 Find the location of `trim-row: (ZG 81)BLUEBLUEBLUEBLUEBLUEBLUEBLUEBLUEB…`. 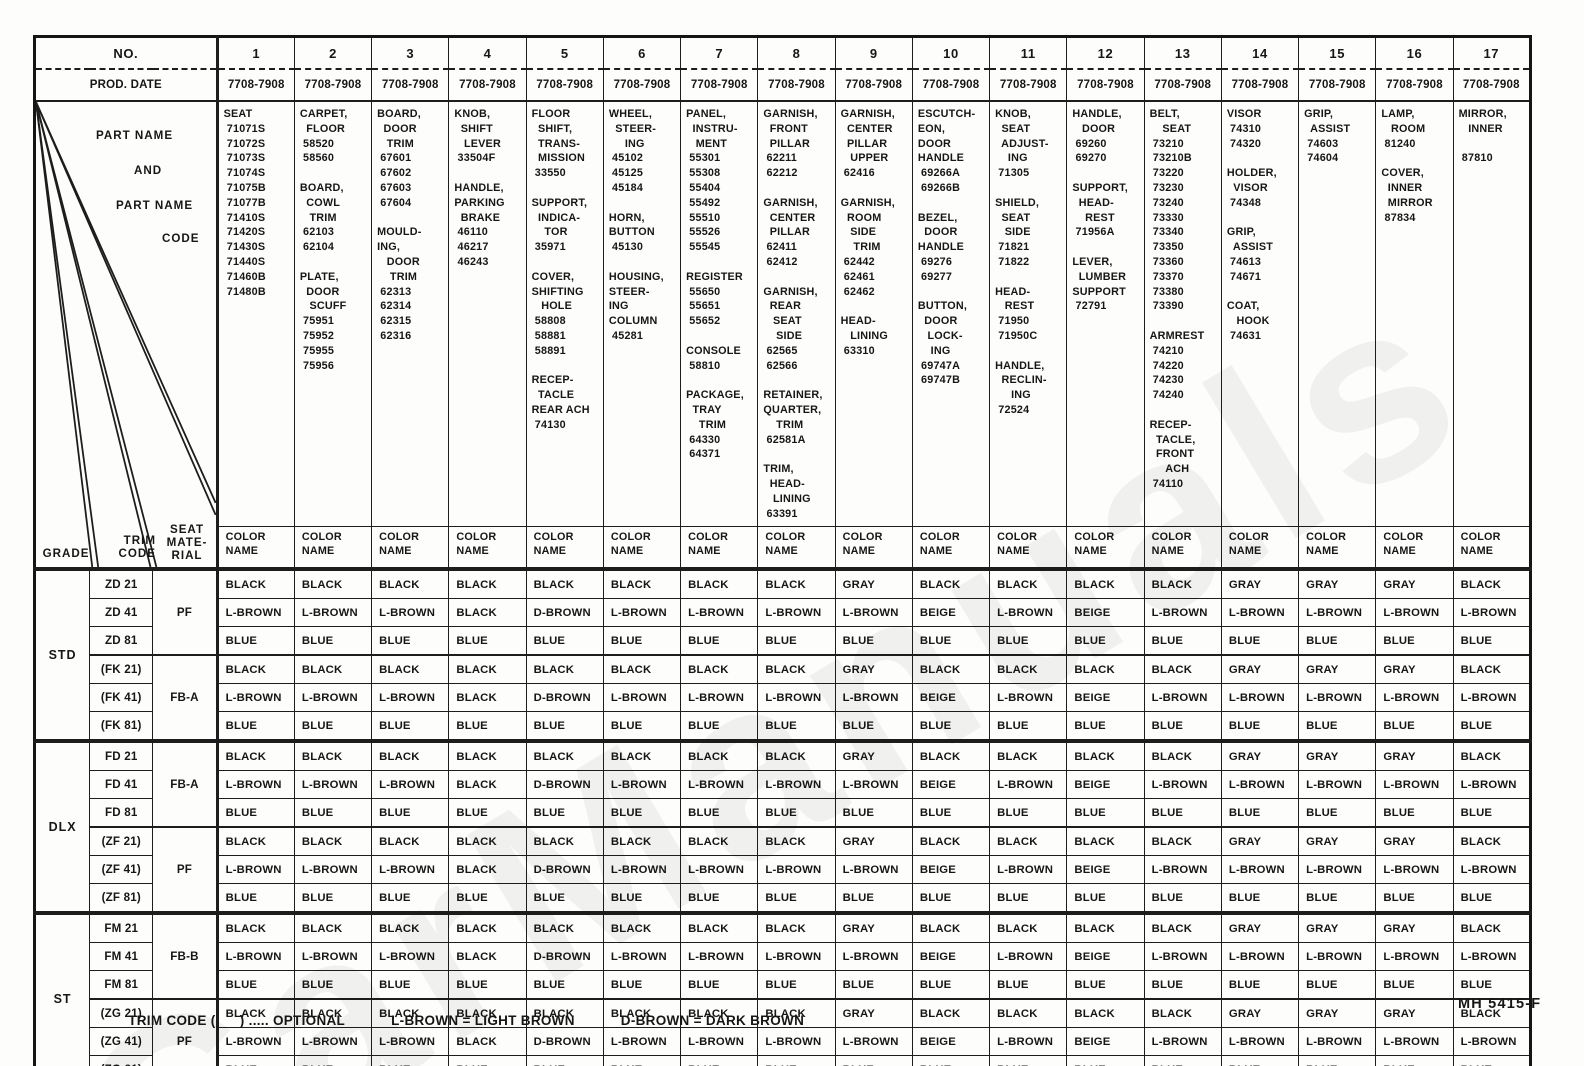

trim-row: (ZG 81)BLUEBLUEBLUEBLUEBLUEBLUEBLUEBLUEB… is located at coordinates (783, 1060).